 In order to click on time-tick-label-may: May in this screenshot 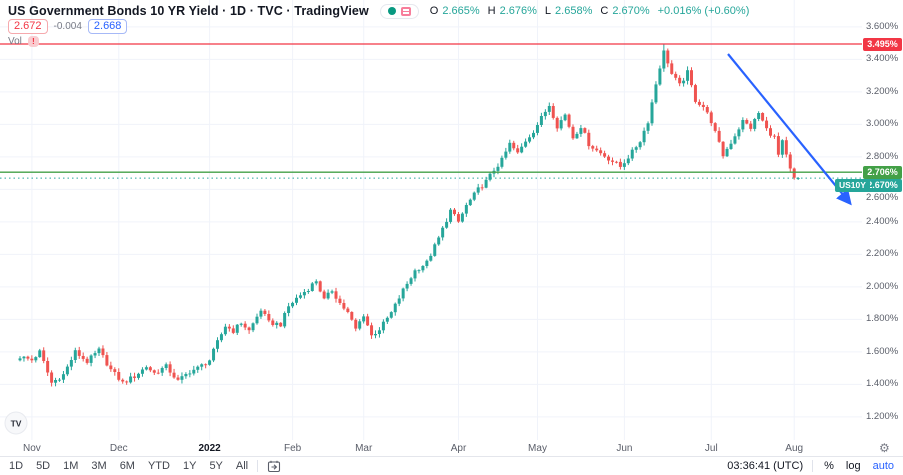, I will do `click(537, 448)`.